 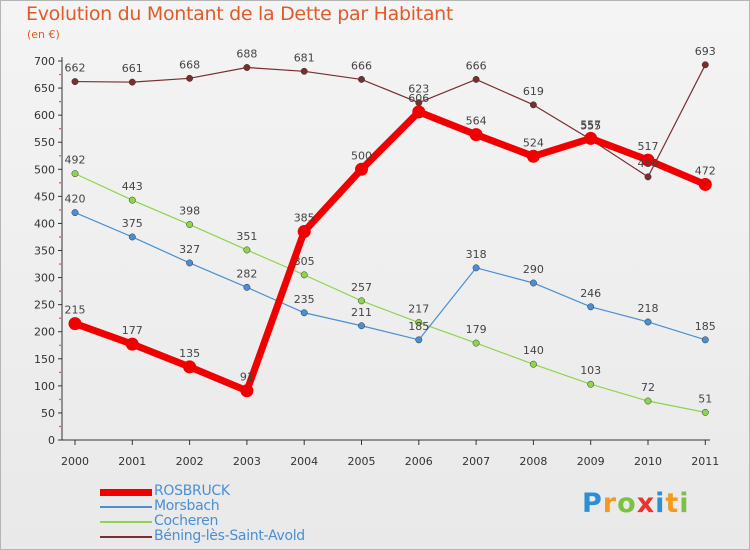 What do you see at coordinates (361, 287) in the screenshot?
I see `data-label: 257` at bounding box center [361, 287].